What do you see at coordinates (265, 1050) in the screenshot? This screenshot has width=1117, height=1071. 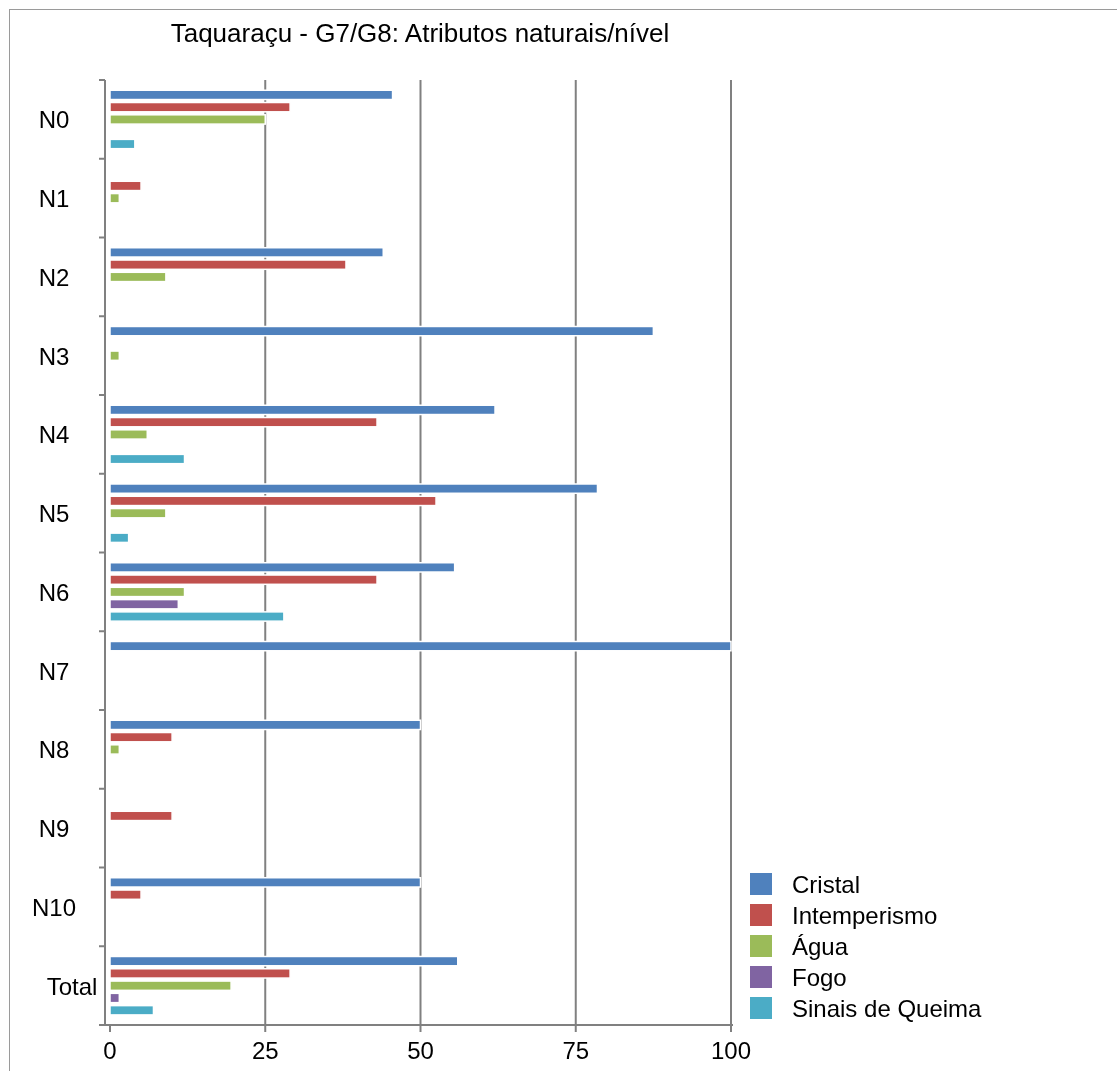 I see `x-tick-label: 25` at bounding box center [265, 1050].